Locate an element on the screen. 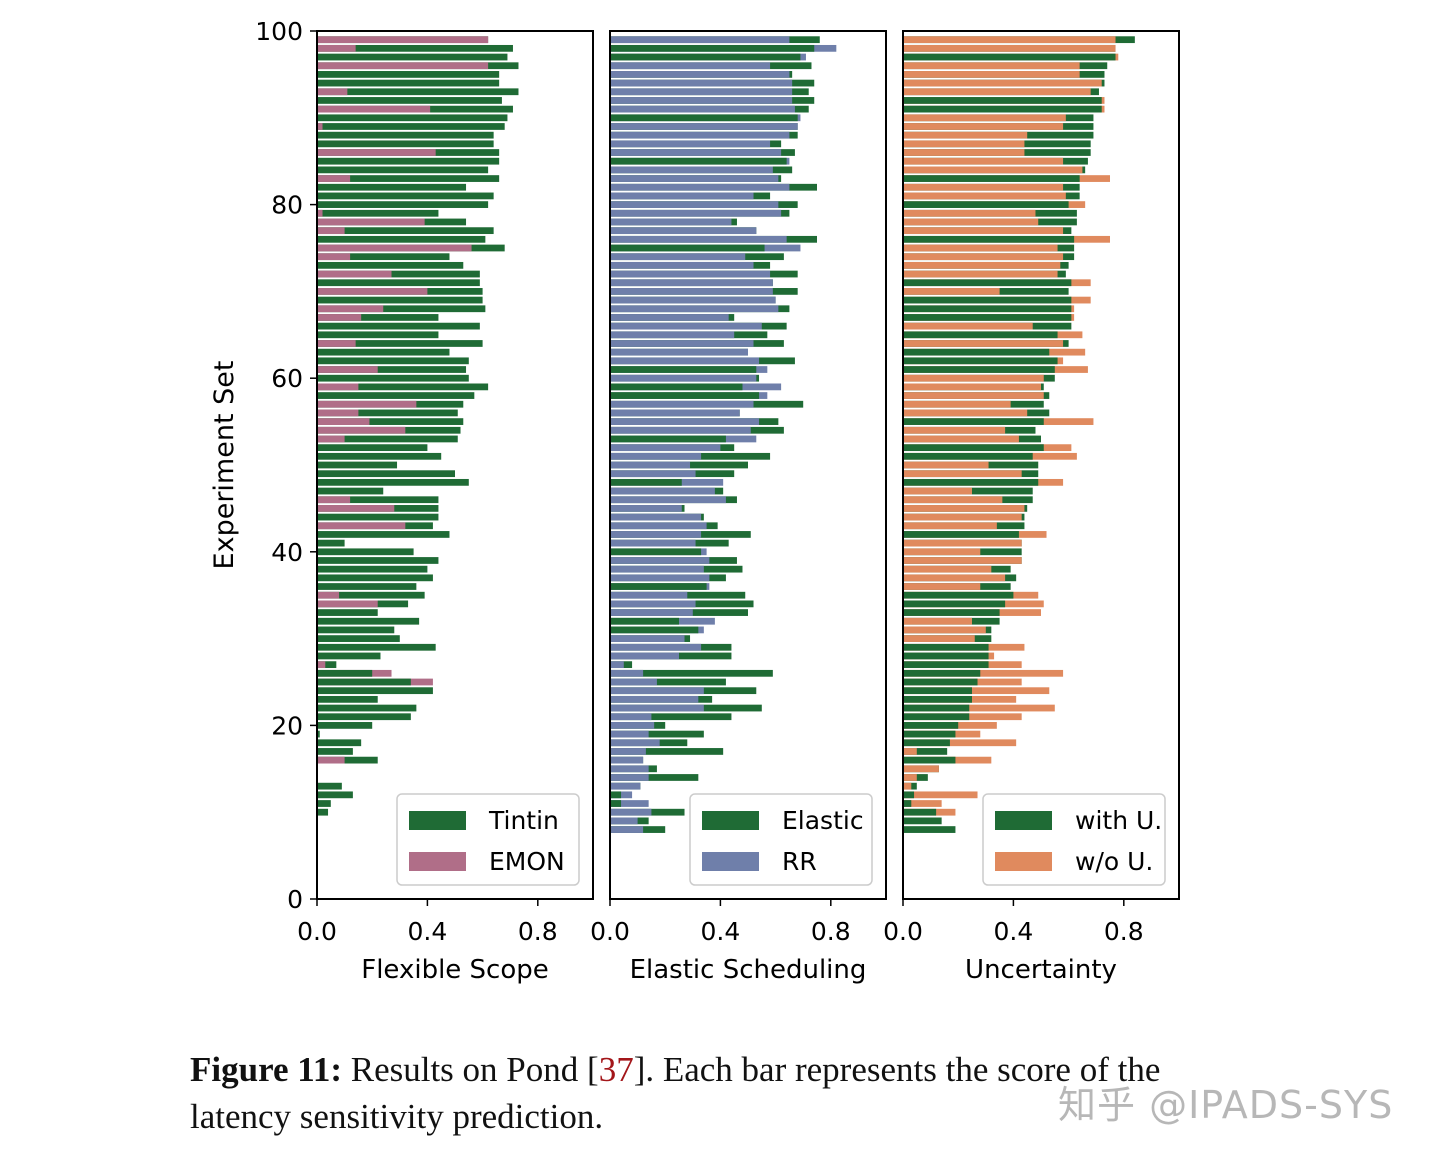  y-tick-label: 40 is located at coordinates (287, 552).